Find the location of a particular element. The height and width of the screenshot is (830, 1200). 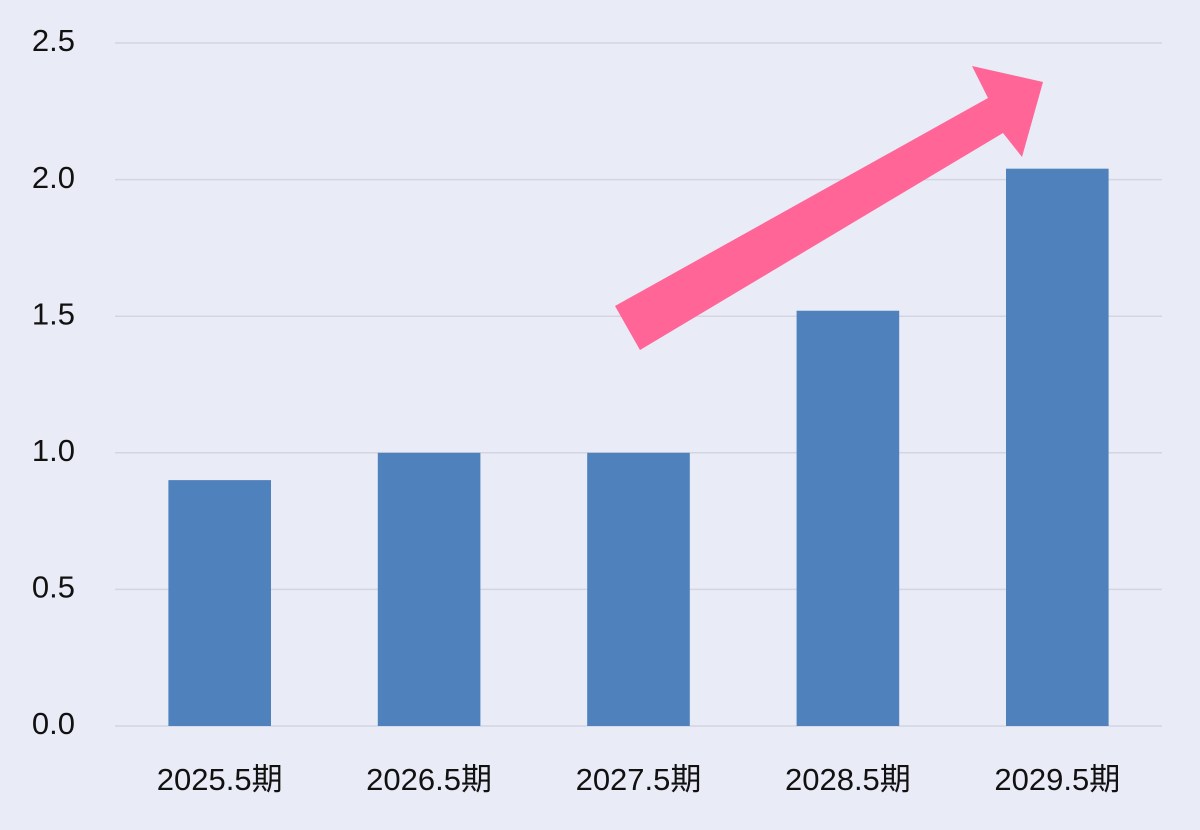

x-tick-label: 2028.5期 is located at coordinates (848, 779).